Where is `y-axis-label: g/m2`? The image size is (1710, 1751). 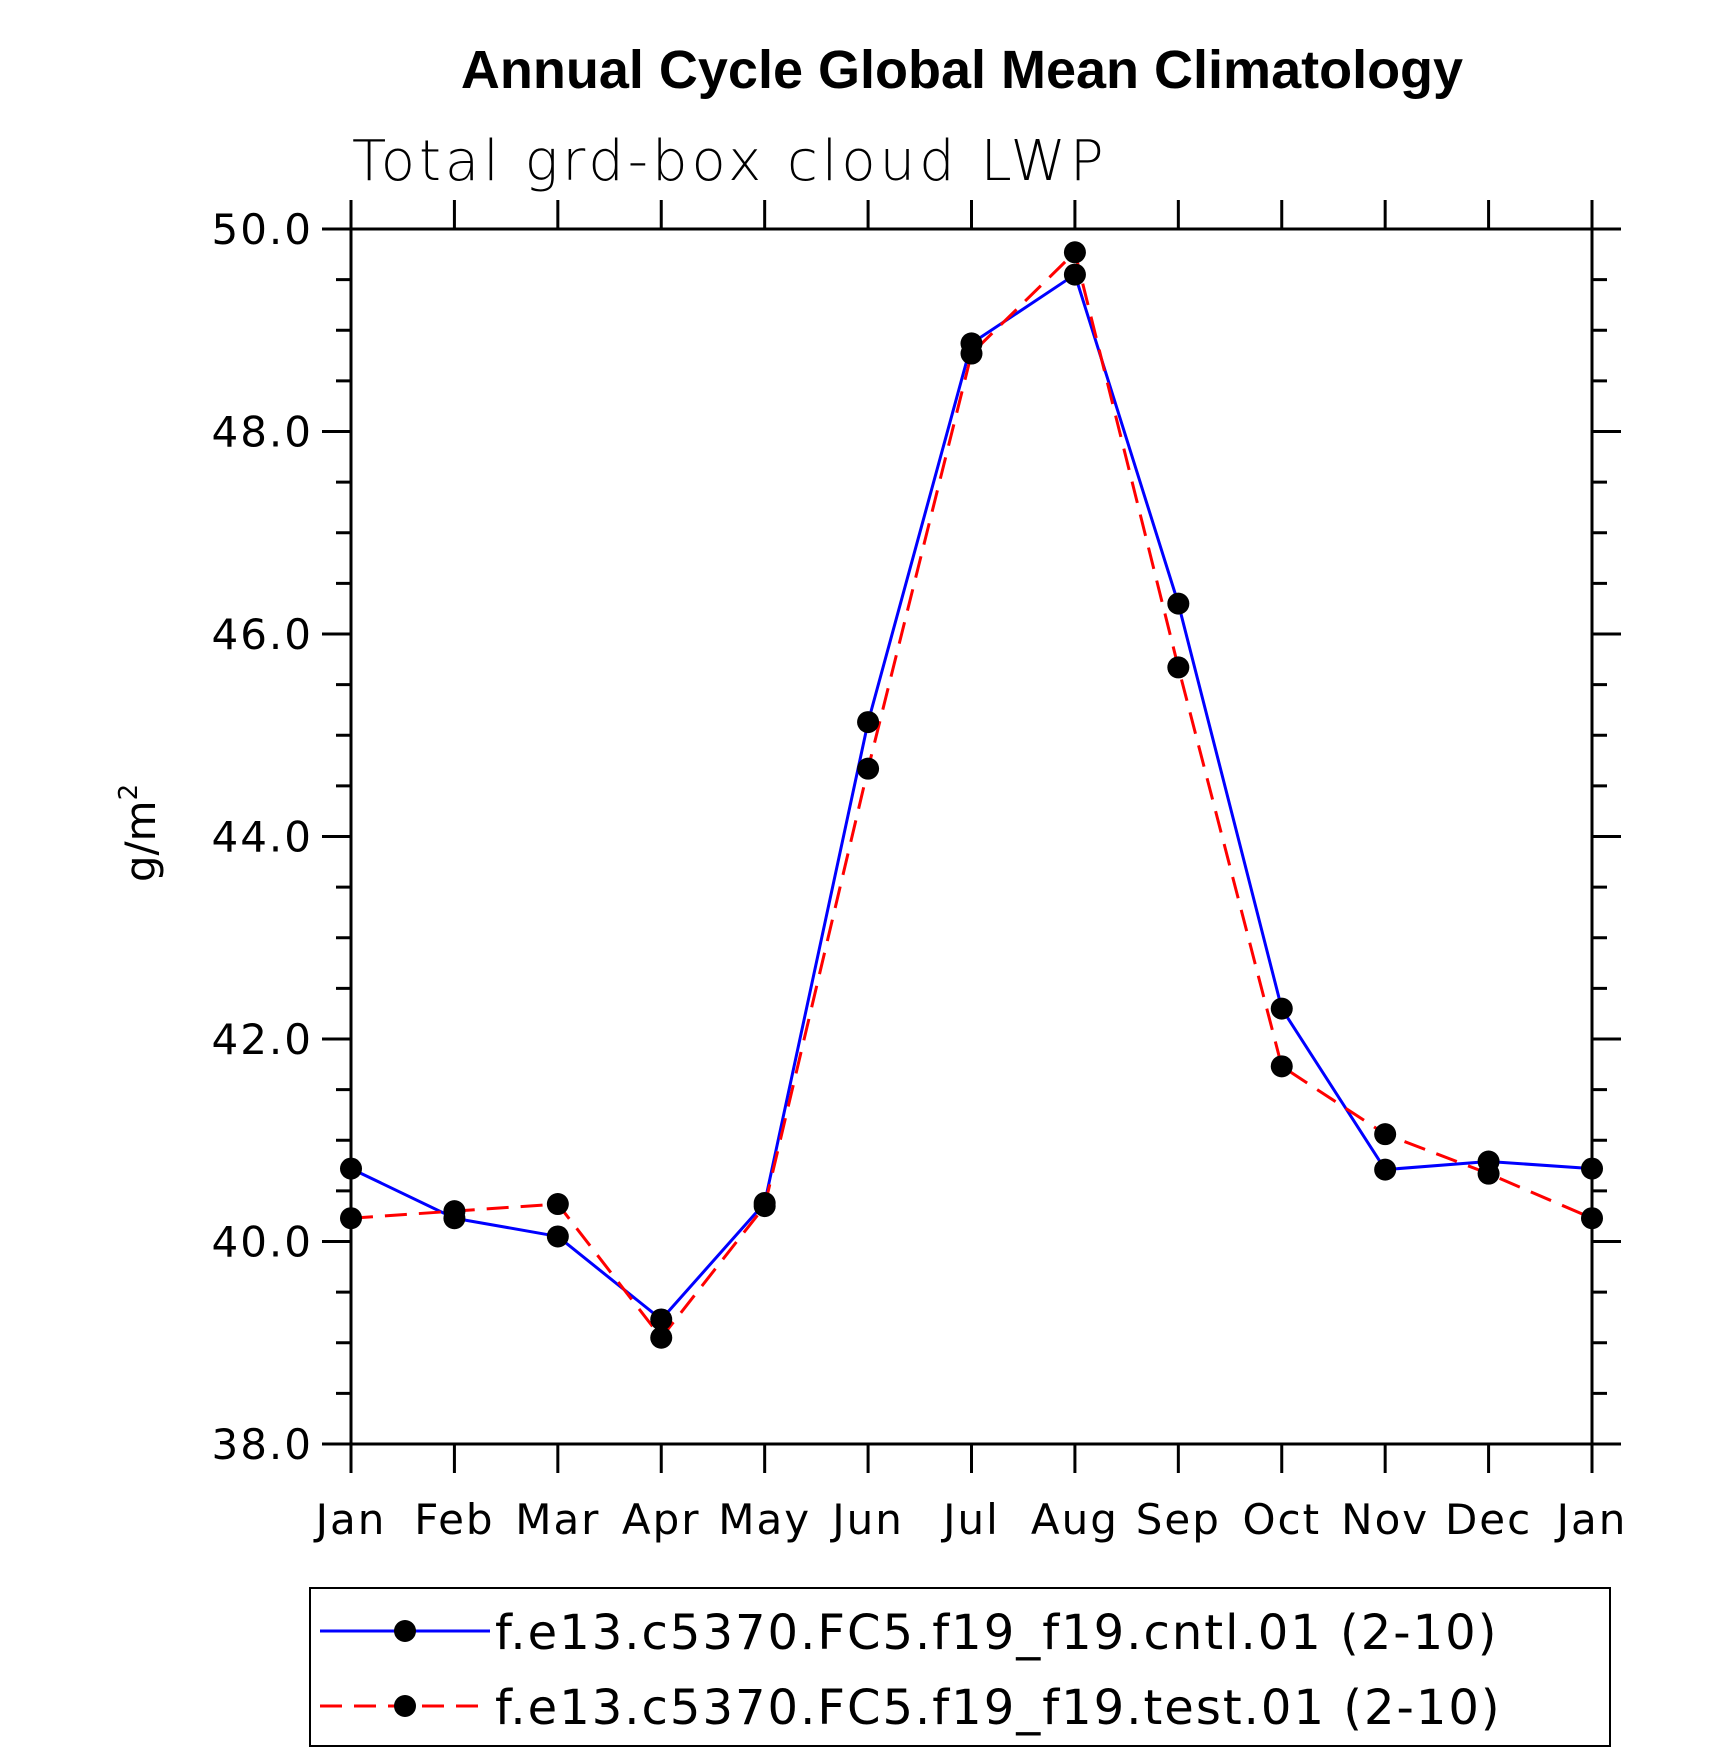 y-axis-label: g/m2 is located at coordinates (139, 833).